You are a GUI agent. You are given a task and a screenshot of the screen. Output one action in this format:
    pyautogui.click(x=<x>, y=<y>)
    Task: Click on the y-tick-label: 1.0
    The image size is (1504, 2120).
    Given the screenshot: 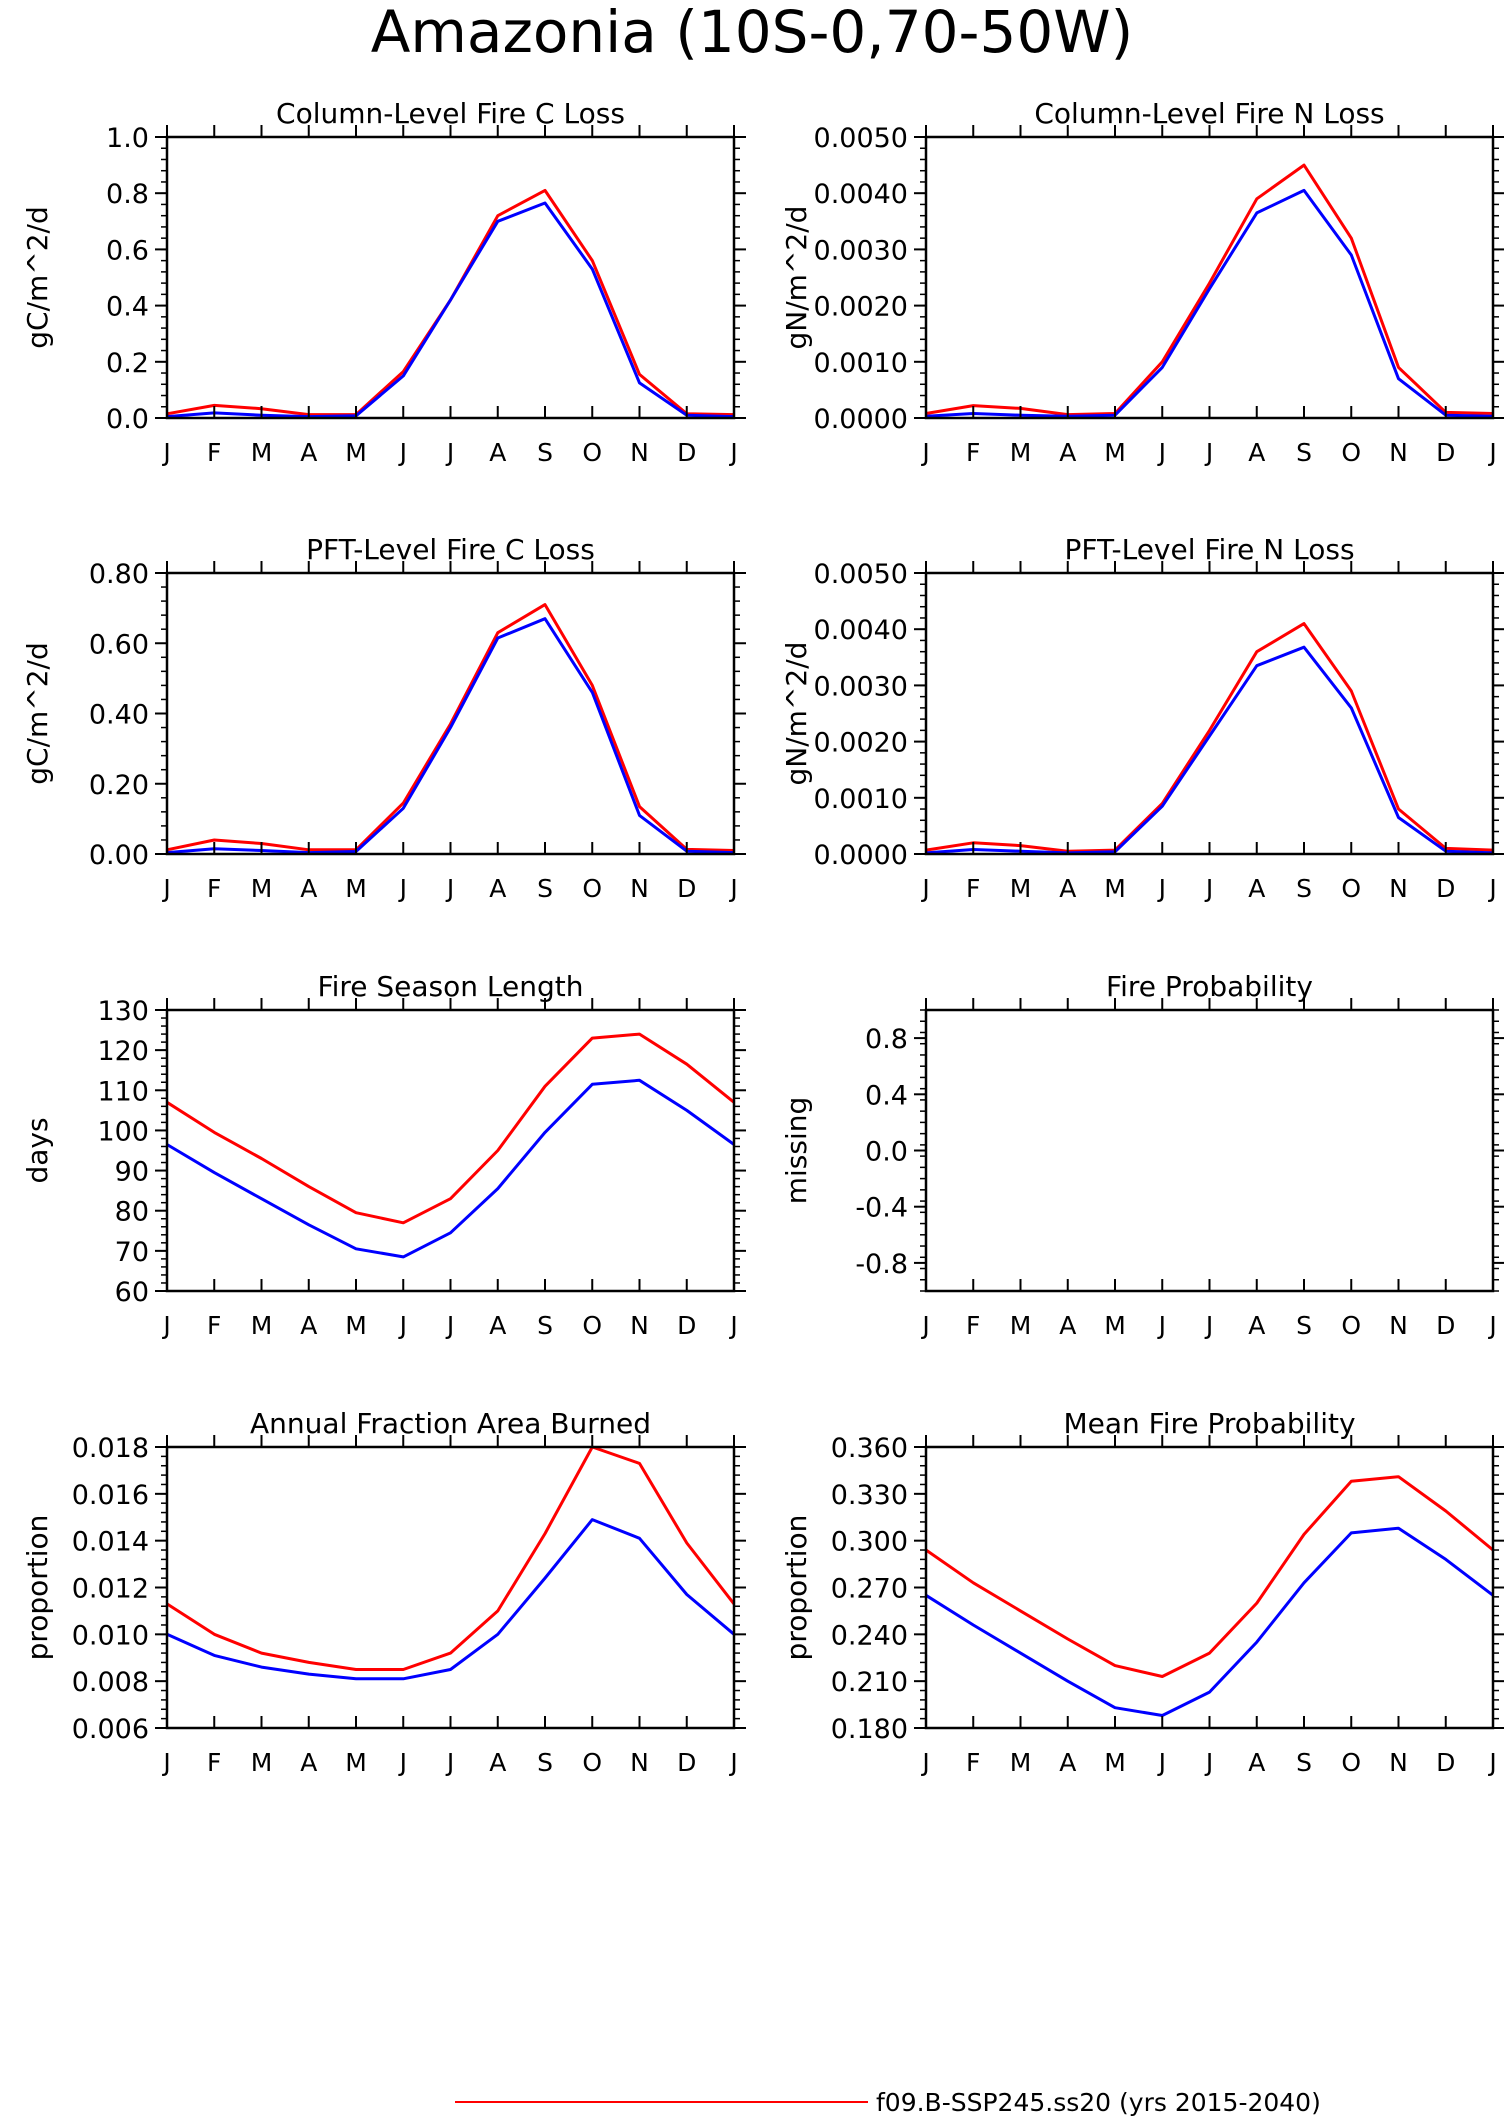 What is the action you would take?
    pyautogui.click(x=127, y=138)
    